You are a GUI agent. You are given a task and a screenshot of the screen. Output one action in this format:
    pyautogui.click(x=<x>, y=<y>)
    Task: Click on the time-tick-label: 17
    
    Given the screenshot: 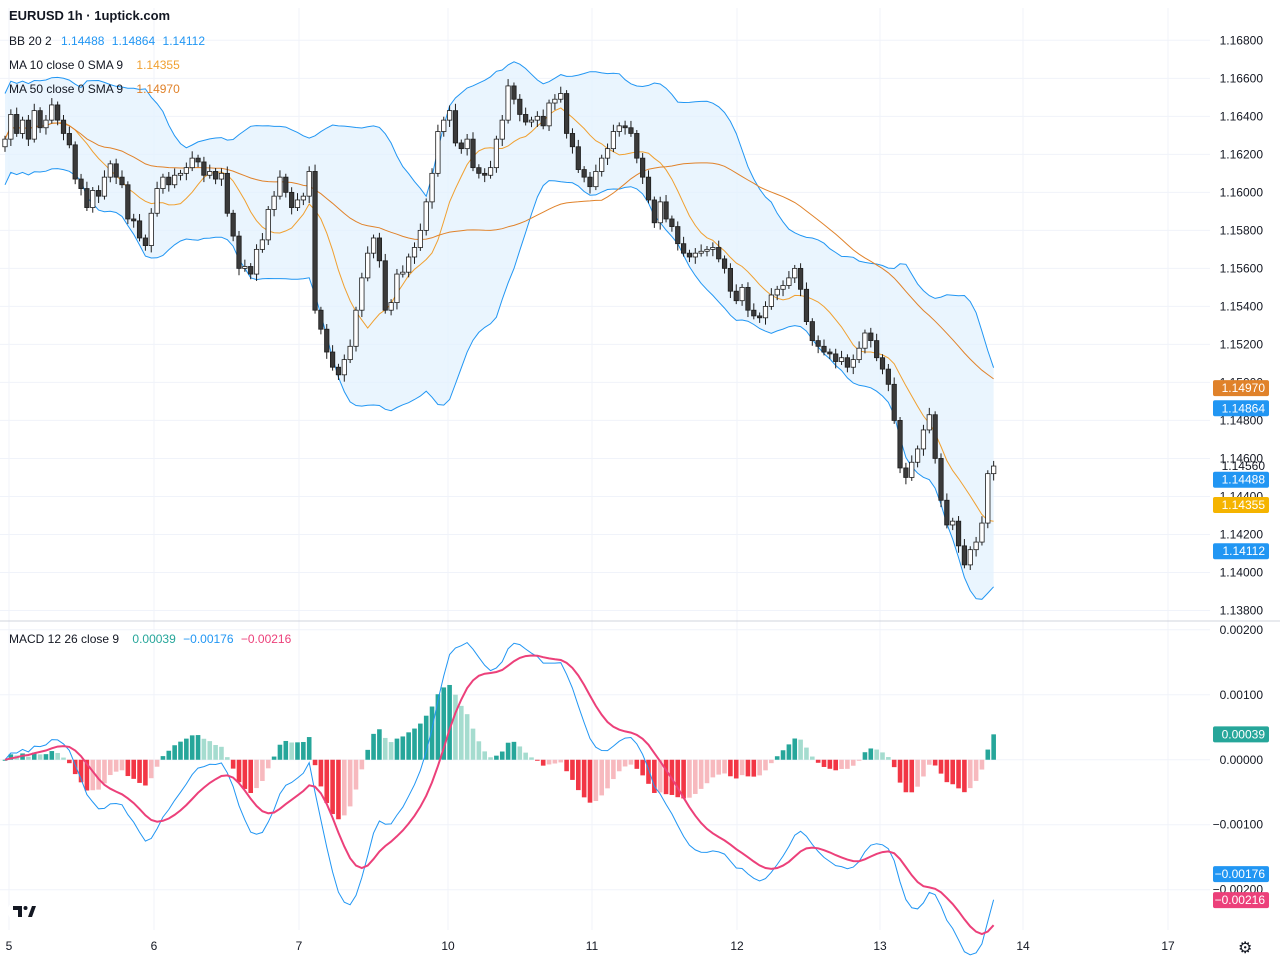 What is the action you would take?
    pyautogui.click(x=1168, y=946)
    